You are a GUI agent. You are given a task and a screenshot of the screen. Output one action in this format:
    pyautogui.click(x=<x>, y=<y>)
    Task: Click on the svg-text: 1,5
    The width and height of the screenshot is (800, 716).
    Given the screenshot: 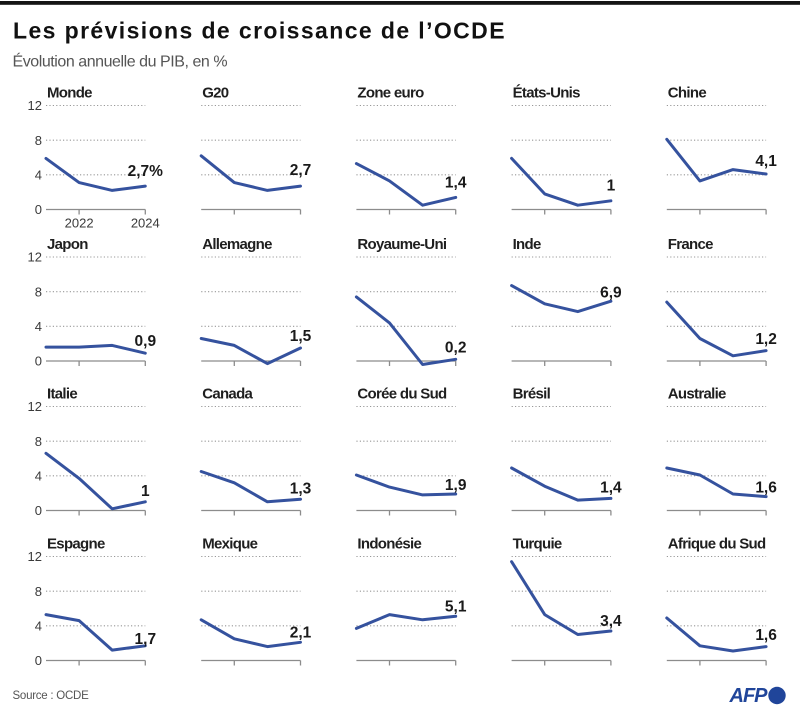 What is the action you would take?
    pyautogui.click(x=301, y=336)
    